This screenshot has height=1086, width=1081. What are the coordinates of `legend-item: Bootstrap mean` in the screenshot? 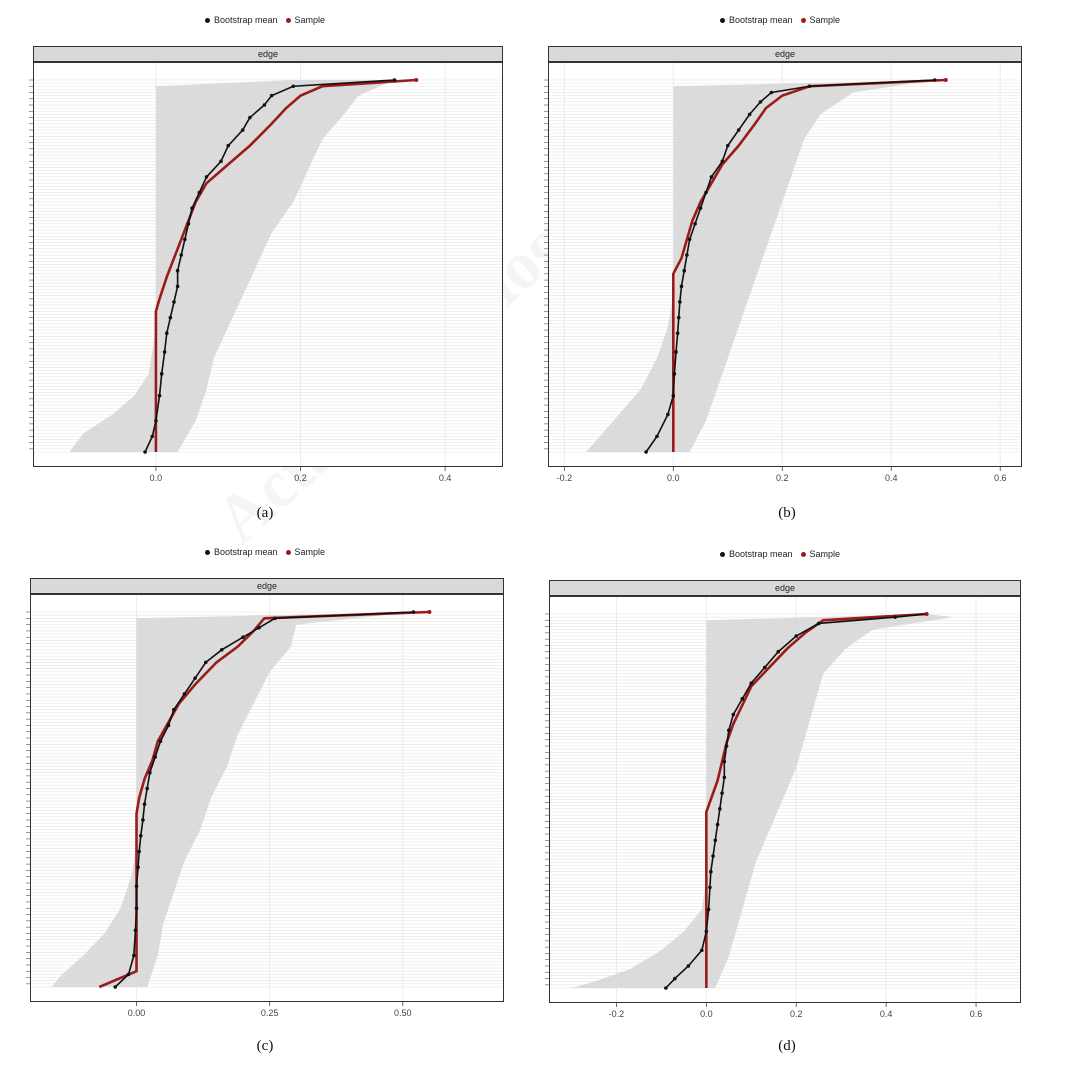 It's located at (241, 20).